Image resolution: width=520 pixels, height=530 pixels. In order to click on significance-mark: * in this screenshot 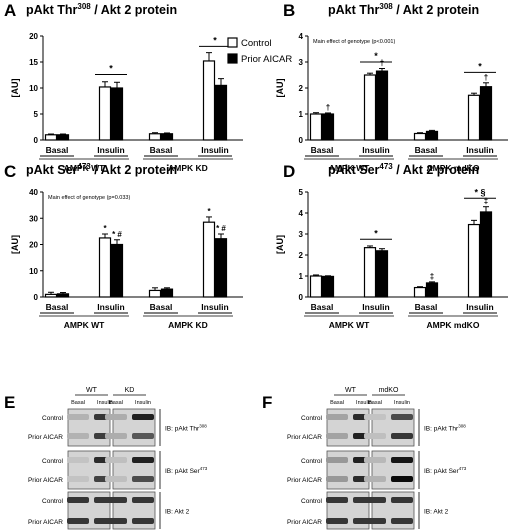, I will do `click(105, 228)`.